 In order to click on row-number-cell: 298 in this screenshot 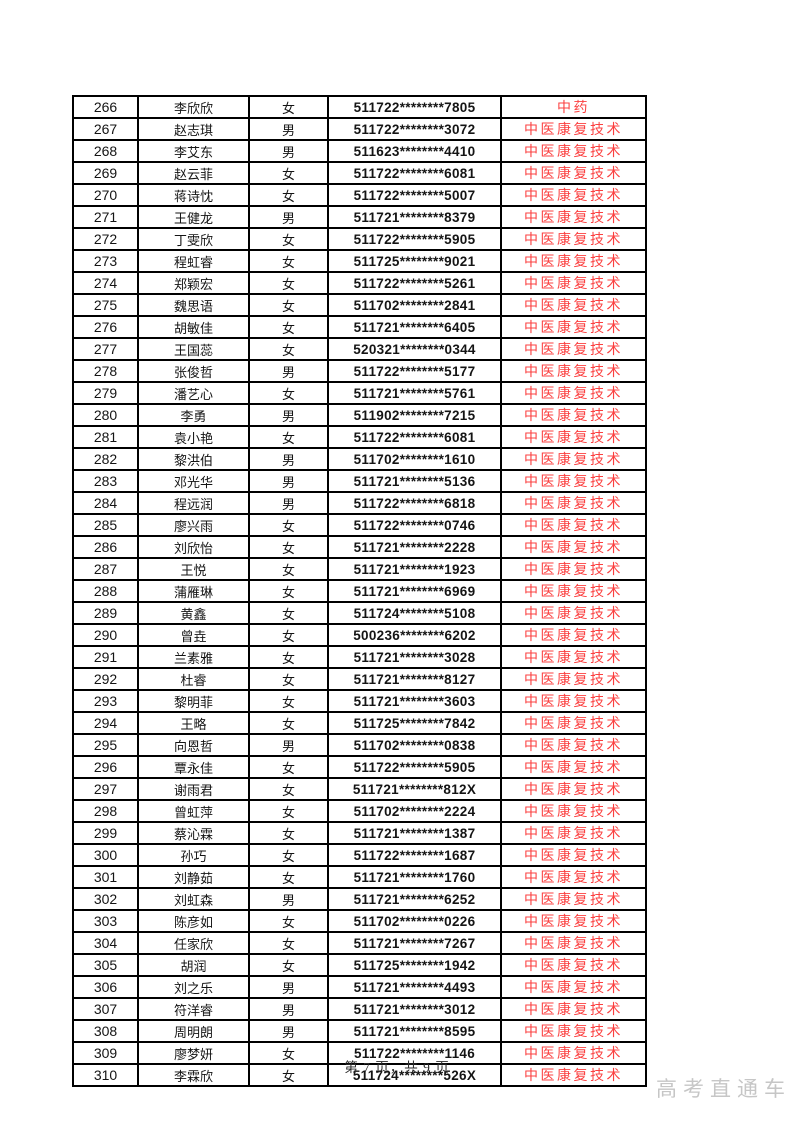, I will do `click(105, 811)`.